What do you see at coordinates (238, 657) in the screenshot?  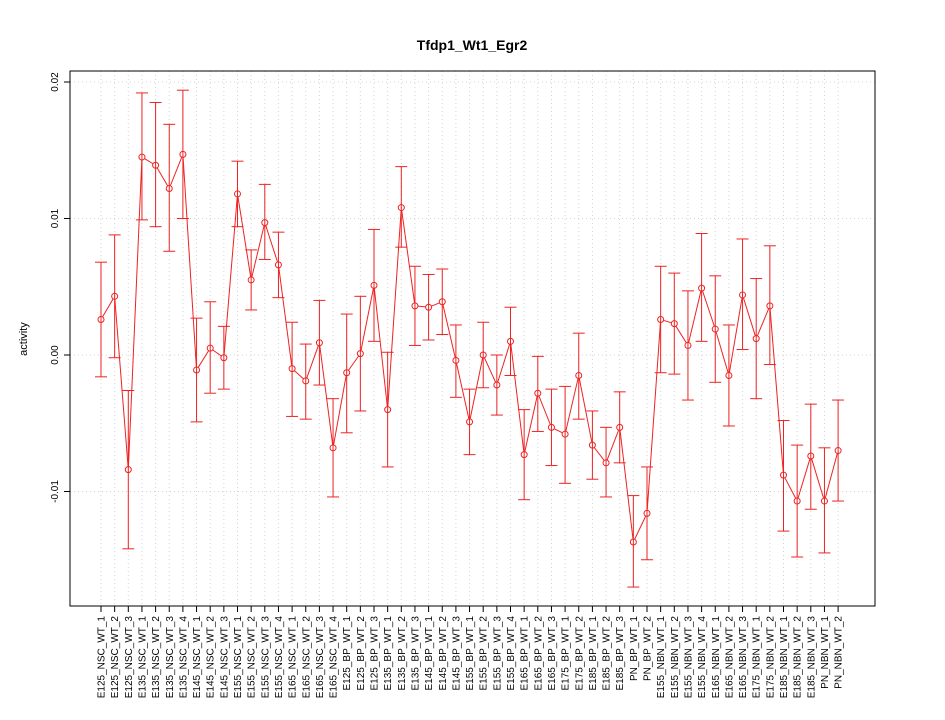 I see `x-tick-label: E155_NSC_WT_1` at bounding box center [238, 657].